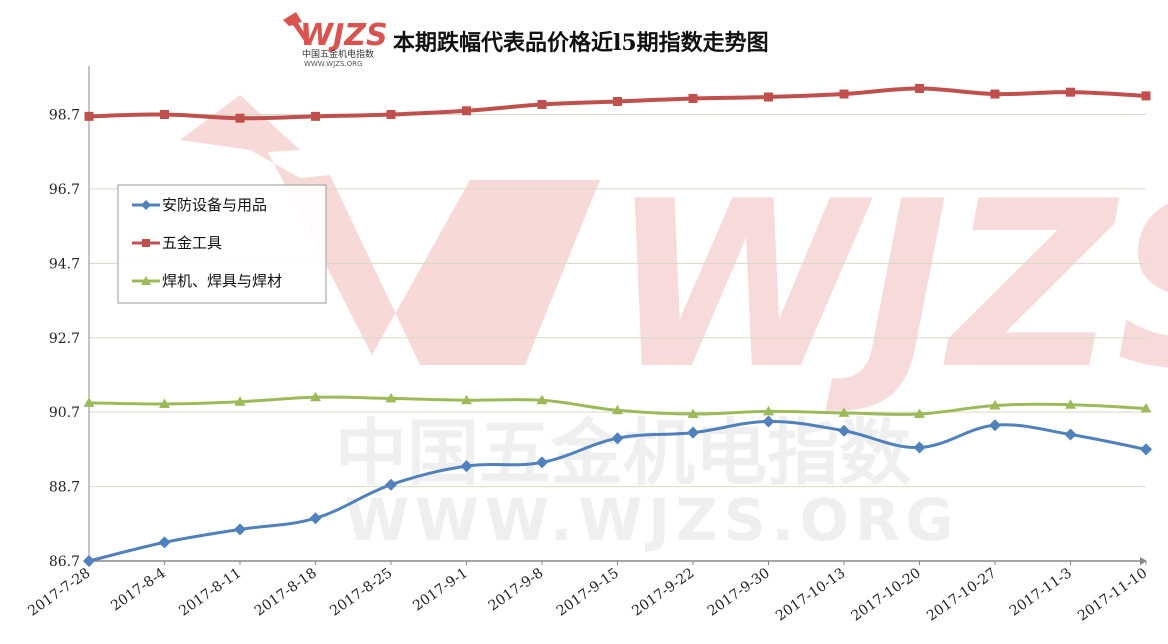 This screenshot has height=644, width=1168. What do you see at coordinates (1041, 592) in the screenshot?
I see `x-tick-label: 2017-11-3` at bounding box center [1041, 592].